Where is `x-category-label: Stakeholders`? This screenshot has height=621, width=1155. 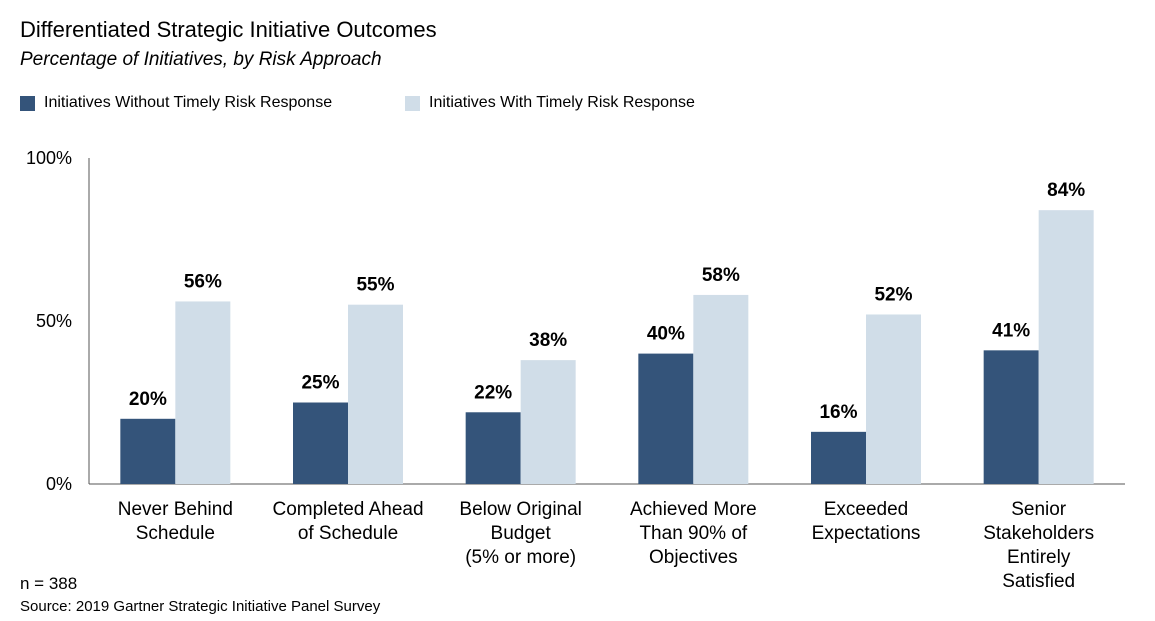 x-category-label: Stakeholders is located at coordinates (1038, 533).